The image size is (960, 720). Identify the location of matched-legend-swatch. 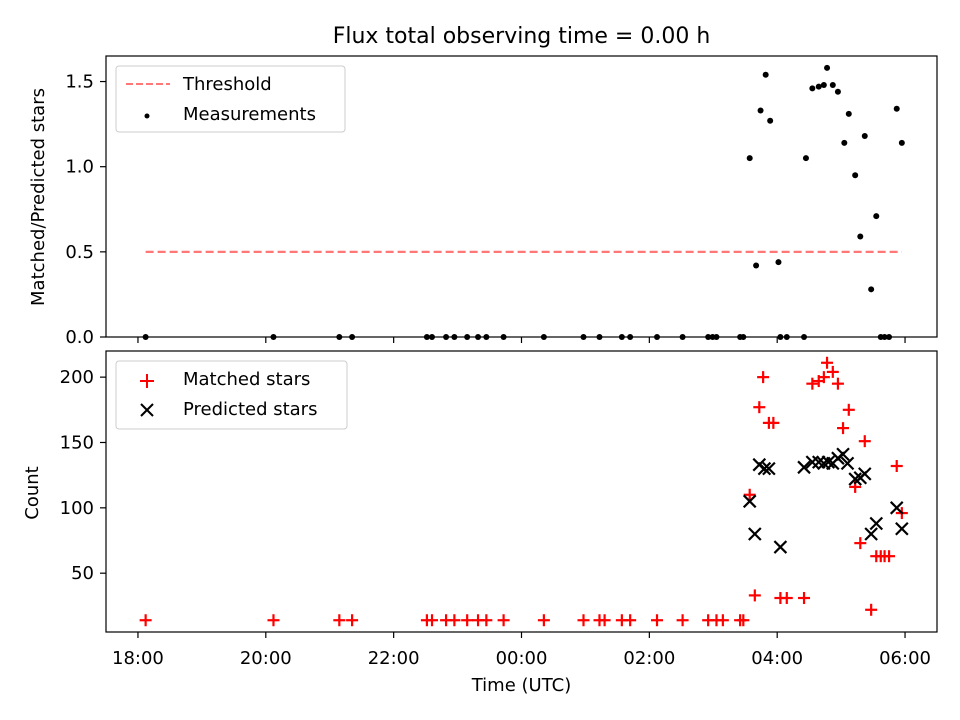
(147, 381).